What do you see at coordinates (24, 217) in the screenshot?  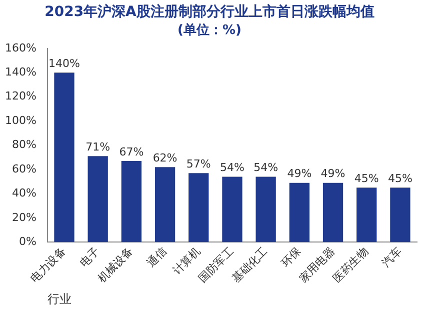 I see `y-tick-label: 20%` at bounding box center [24, 217].